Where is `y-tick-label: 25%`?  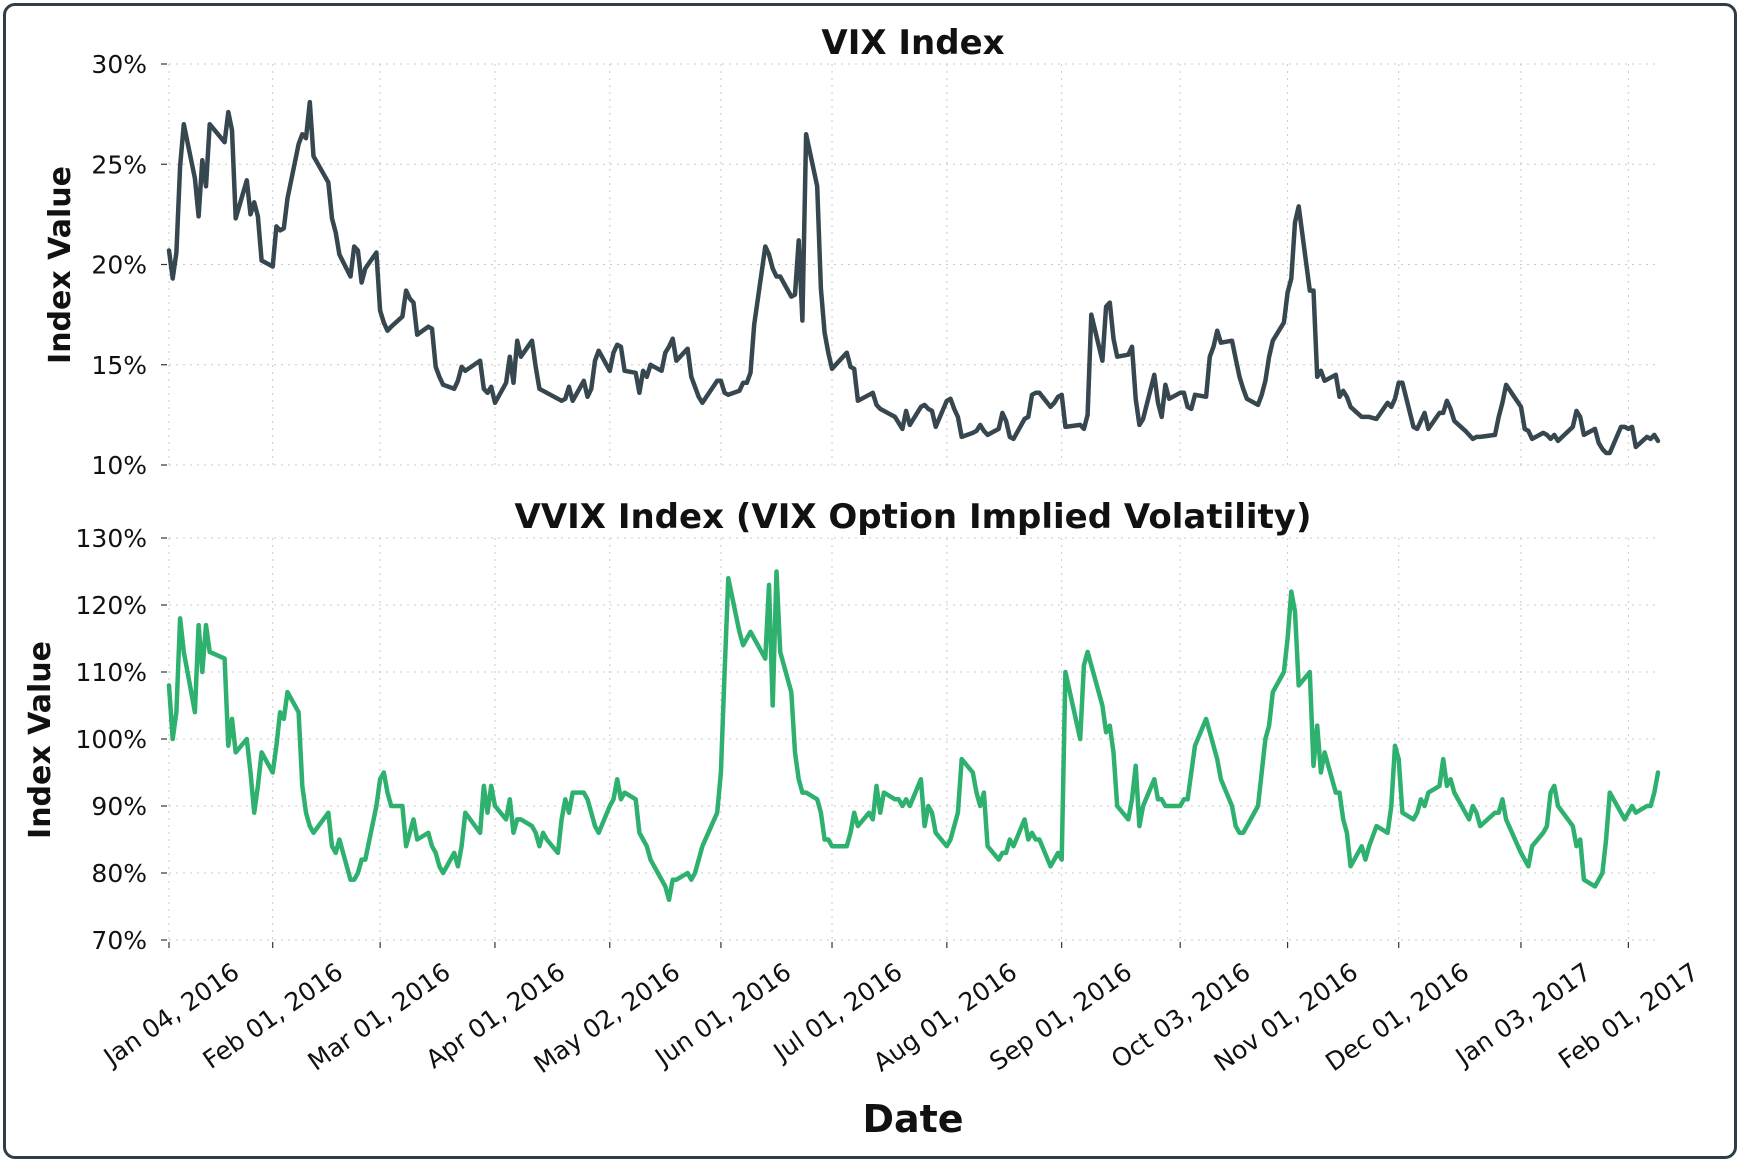
y-tick-label: 25% is located at coordinates (119, 164).